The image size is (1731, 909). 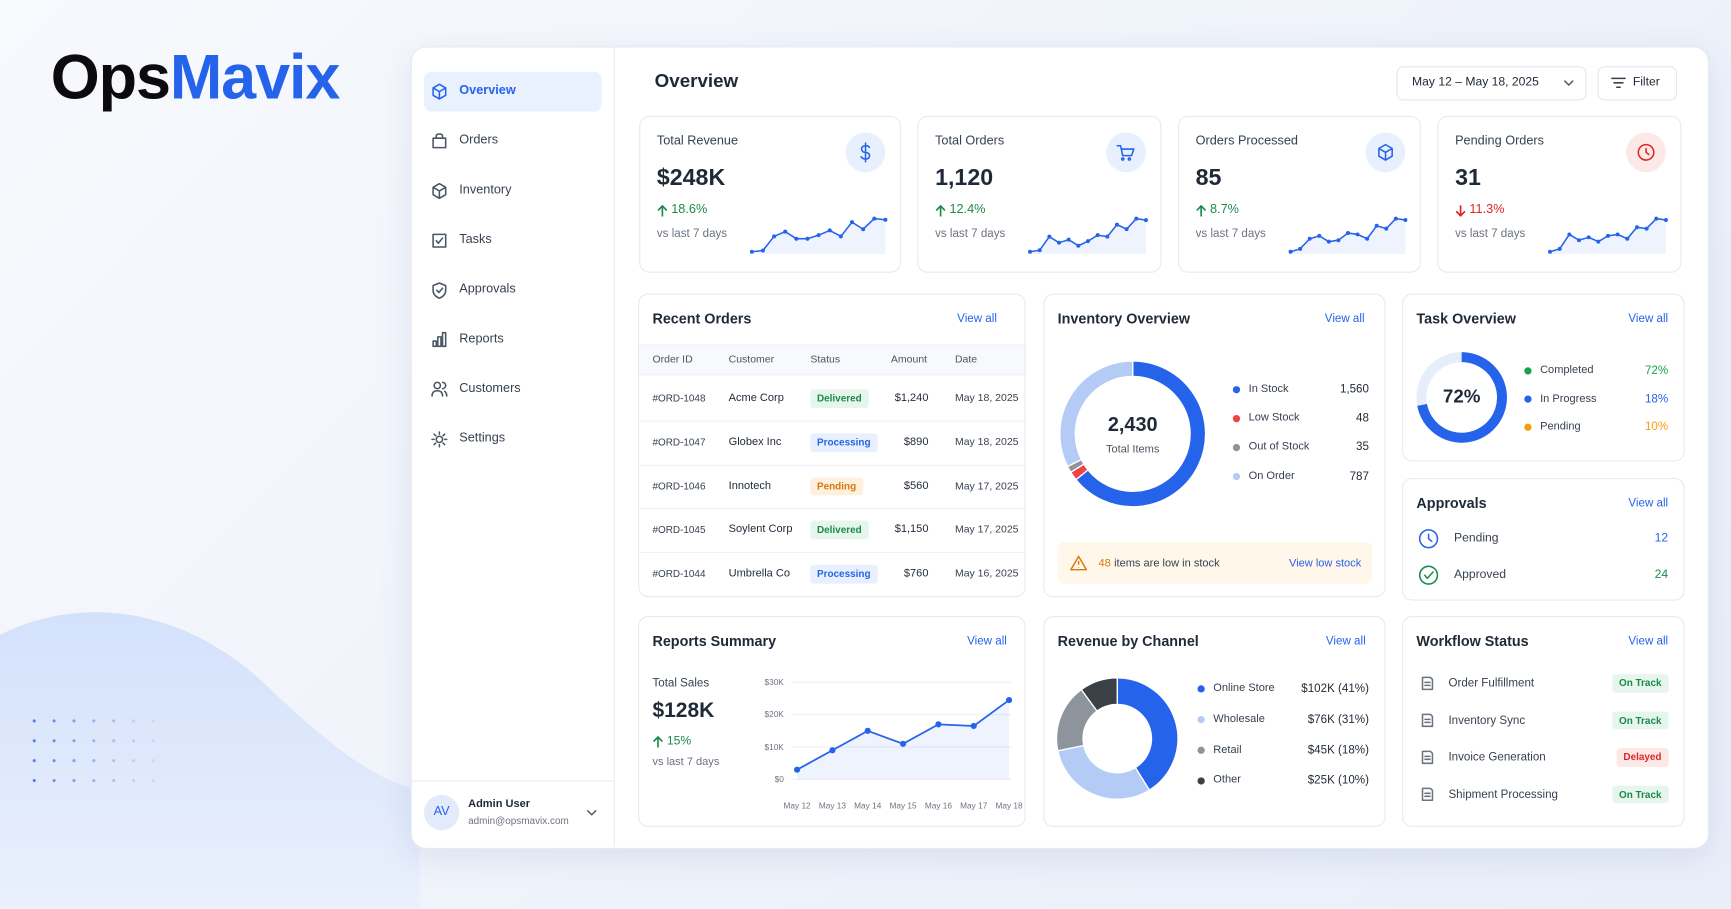 What do you see at coordinates (1338, 781) in the screenshot?
I see `legend-value: $25K (10%)` at bounding box center [1338, 781].